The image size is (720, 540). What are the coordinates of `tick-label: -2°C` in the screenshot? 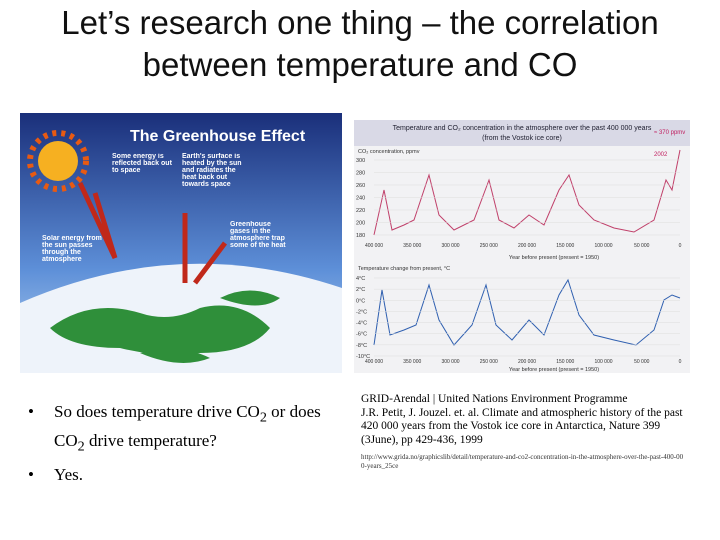 It's located at (361, 312).